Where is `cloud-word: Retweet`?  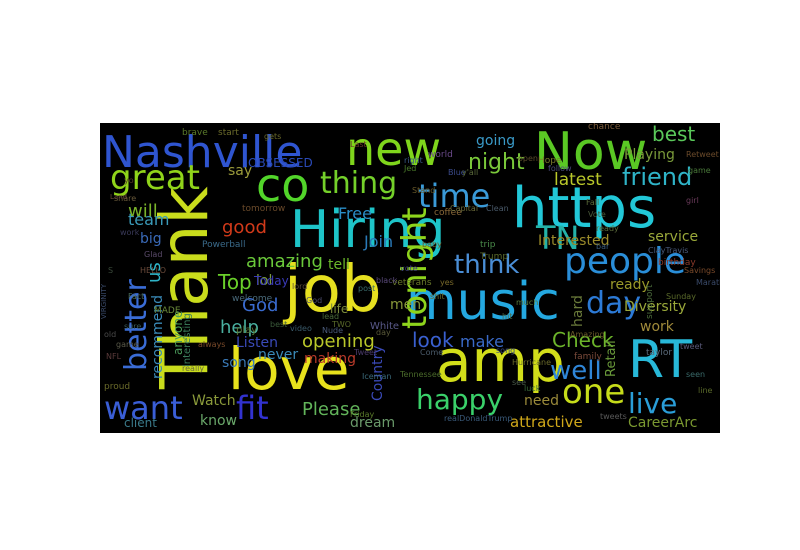 cloud-word: Retweet is located at coordinates (702, 154).